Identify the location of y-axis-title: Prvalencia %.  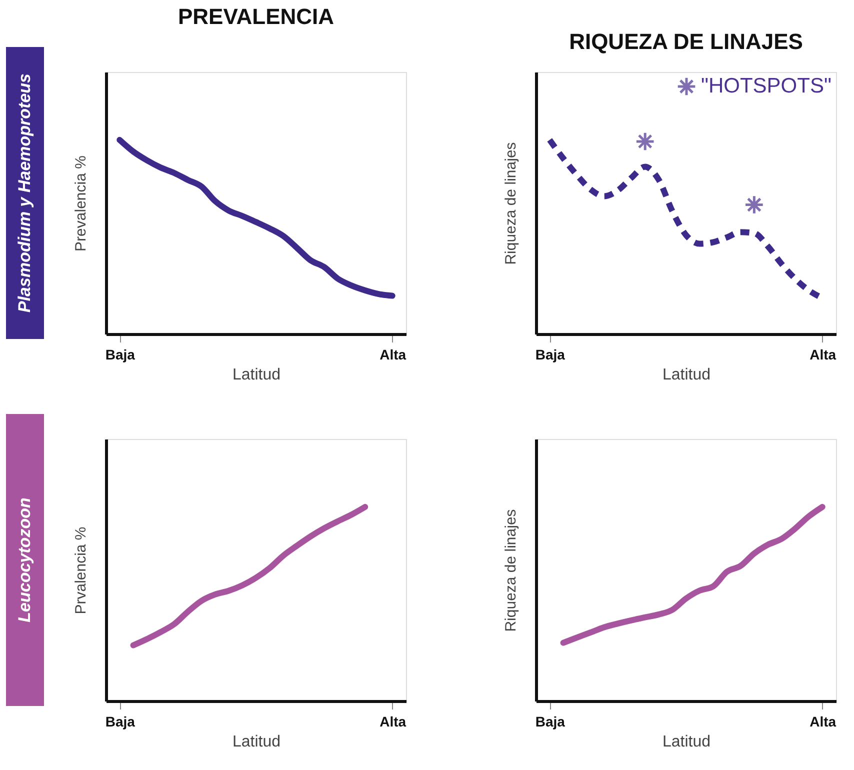
(81, 570).